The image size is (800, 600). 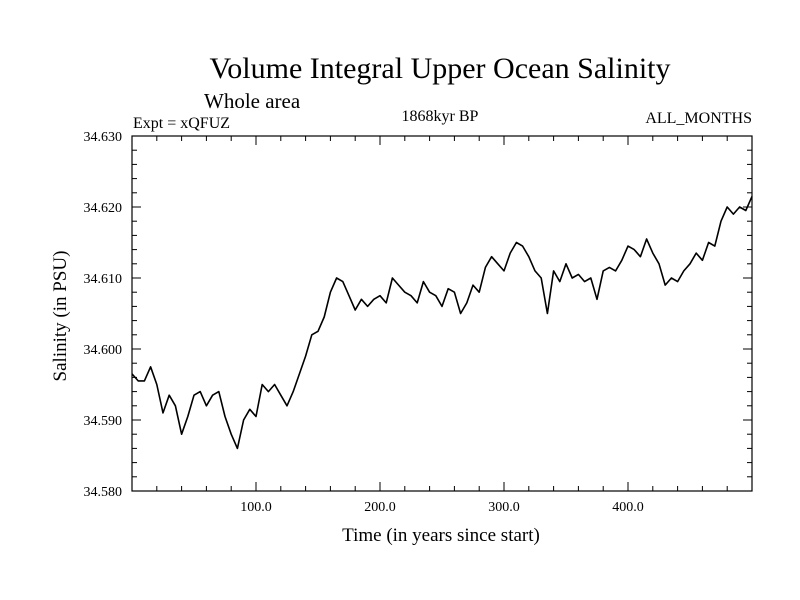 I want to click on months-label: ALL_MONTHS, so click(x=698, y=118).